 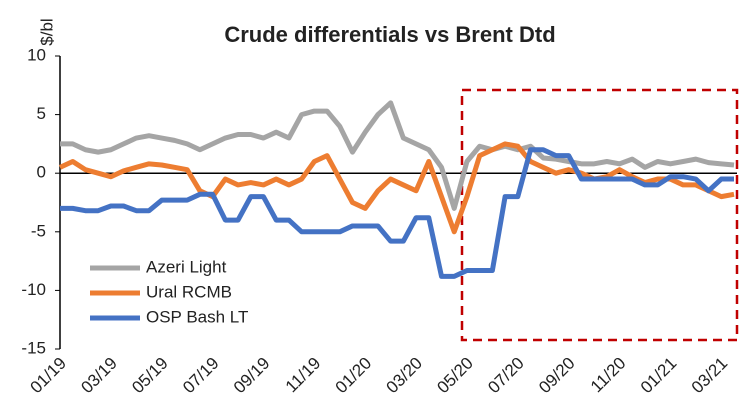 I want to click on x-tick-label: 05/19, so click(x=150, y=376).